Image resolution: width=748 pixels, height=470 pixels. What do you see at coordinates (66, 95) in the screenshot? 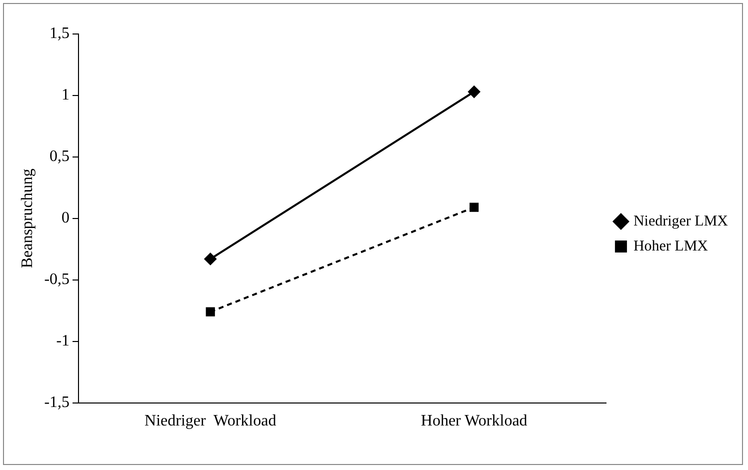
I see `y-tick-label: 1` at bounding box center [66, 95].